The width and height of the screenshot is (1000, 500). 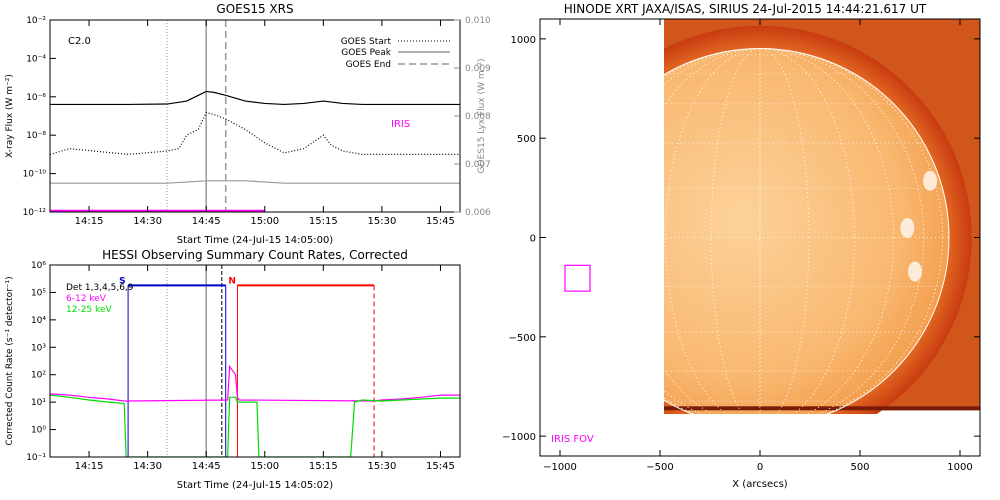 What do you see at coordinates (572, 439) in the screenshot?
I see `iris-fov-label: IRIS FOV` at bounding box center [572, 439].